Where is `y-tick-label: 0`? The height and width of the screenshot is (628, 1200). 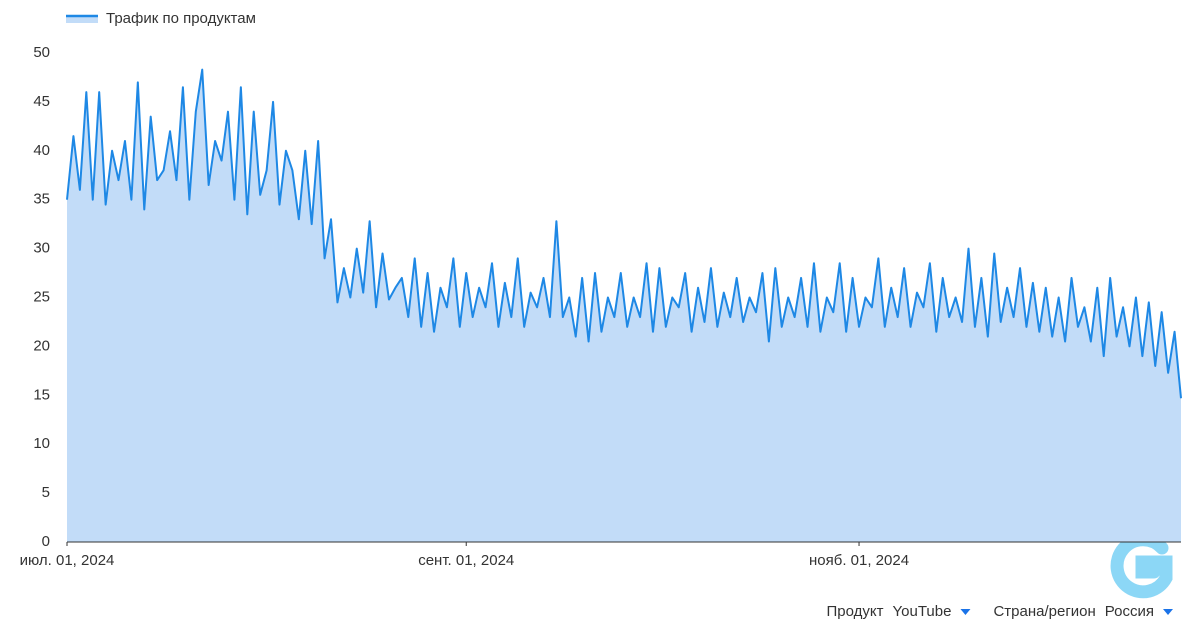
y-tick-label: 0 is located at coordinates (46, 541).